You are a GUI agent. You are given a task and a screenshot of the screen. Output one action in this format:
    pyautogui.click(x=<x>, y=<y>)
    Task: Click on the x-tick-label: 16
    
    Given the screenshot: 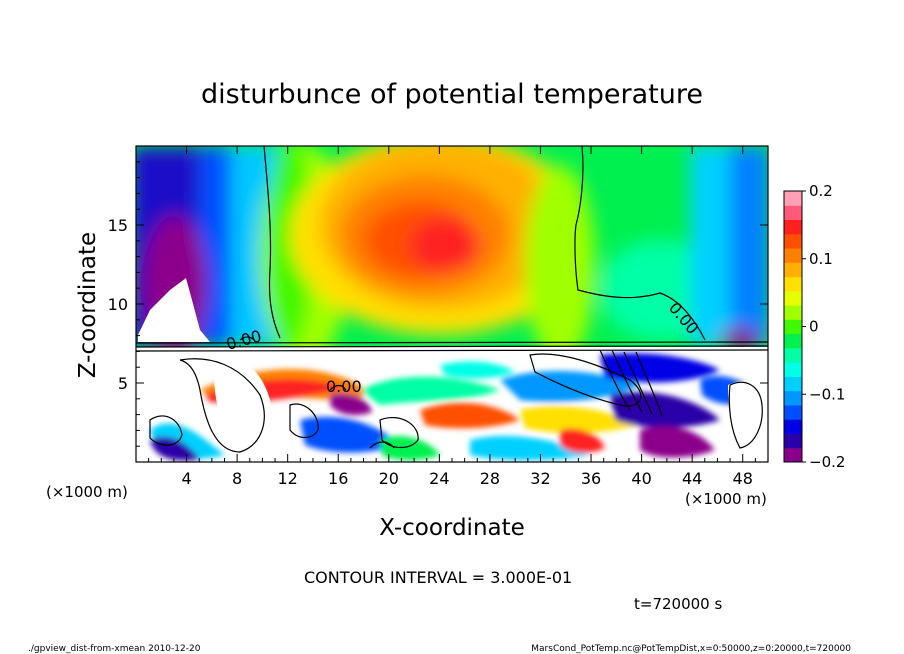 What is the action you would take?
    pyautogui.click(x=338, y=478)
    